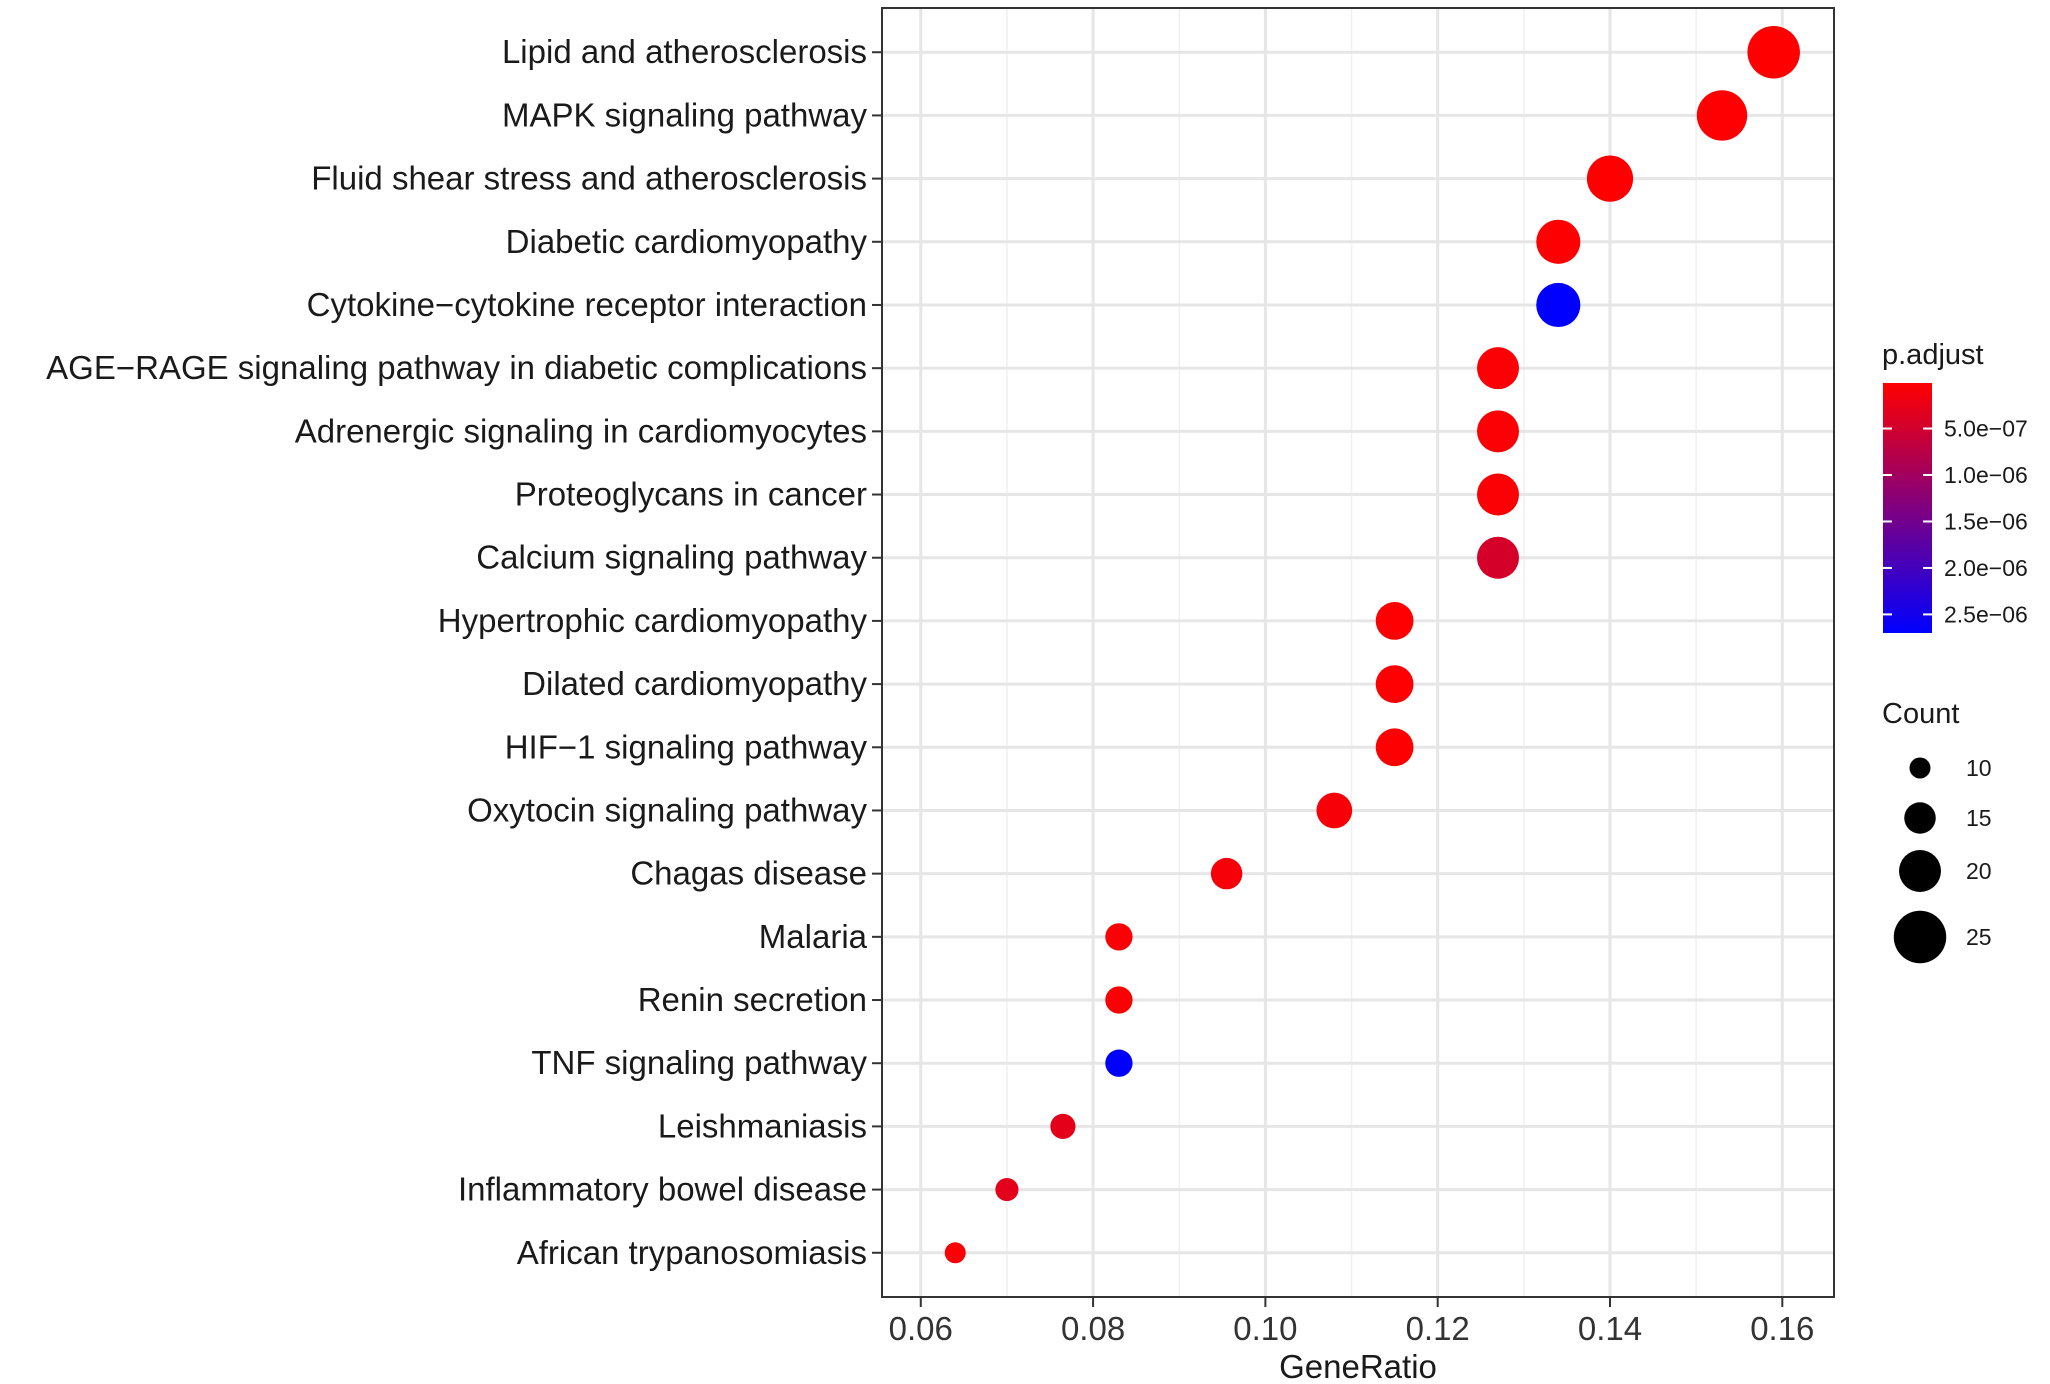  Describe the element at coordinates (587, 304) in the screenshot. I see `y-tick-label: Cytokine−cytokine receptor interaction` at that location.